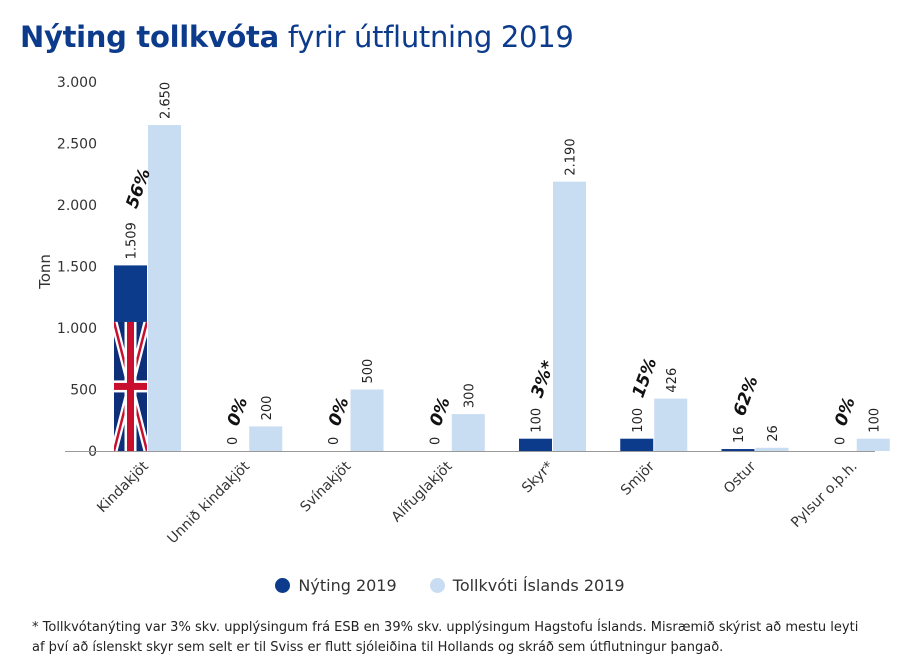 The width and height of the screenshot is (900, 671). Describe the element at coordinates (638, 478) in the screenshot. I see `category-label: Smjör` at that location.